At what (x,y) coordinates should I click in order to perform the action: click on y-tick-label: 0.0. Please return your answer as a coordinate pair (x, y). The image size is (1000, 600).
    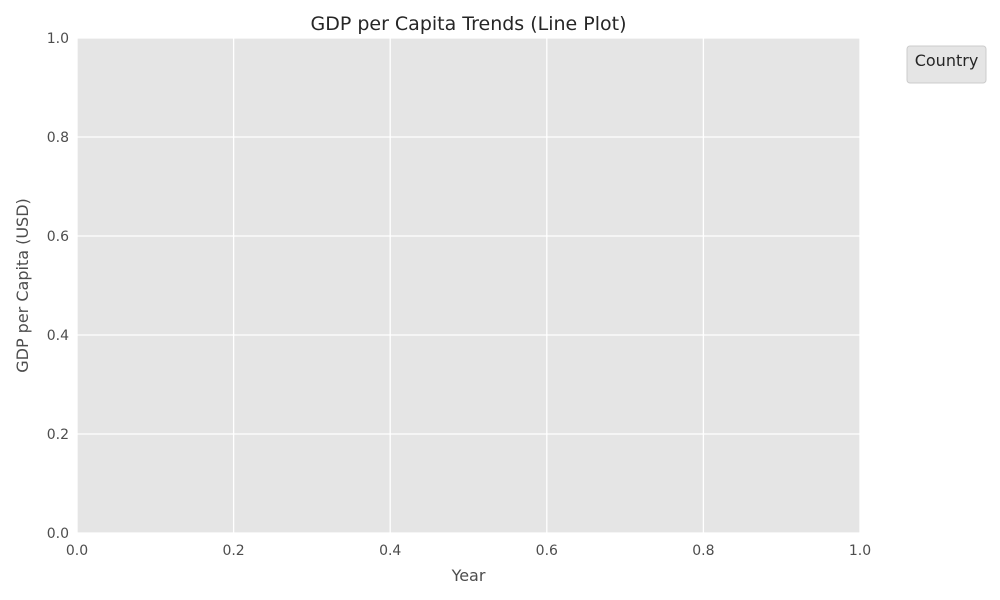
    Looking at the image, I should click on (58, 534).